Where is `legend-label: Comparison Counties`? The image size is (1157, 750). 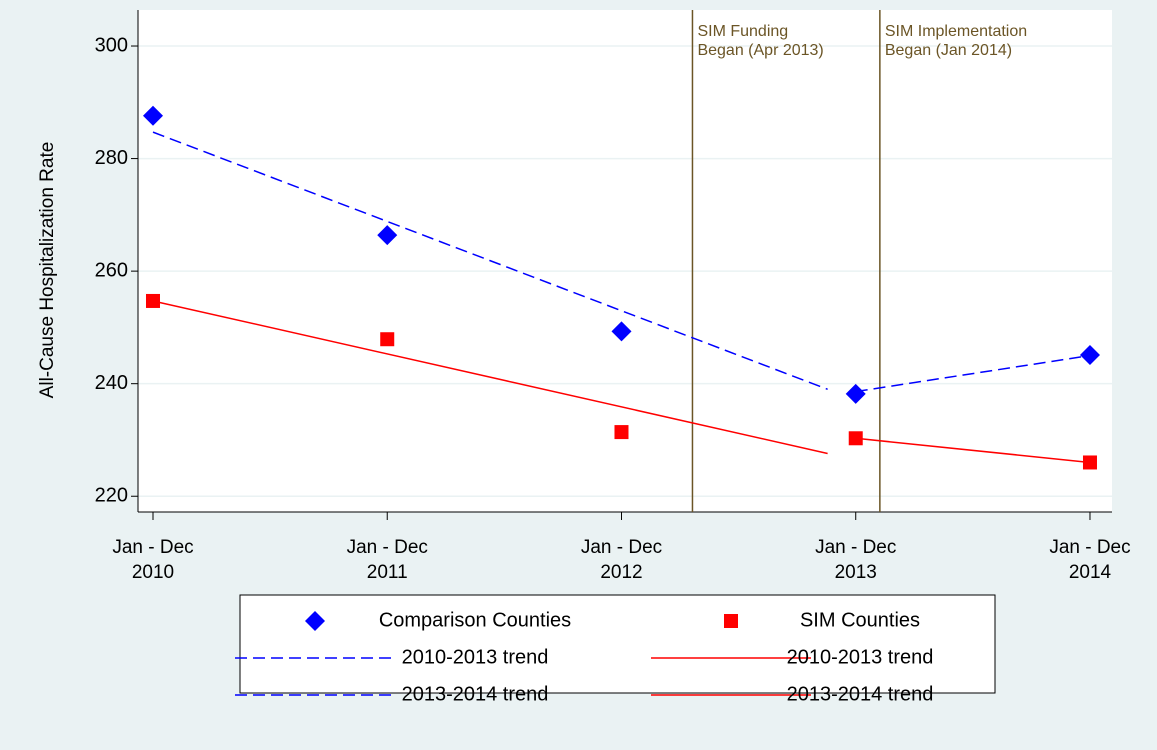
legend-label: Comparison Counties is located at coordinates (475, 620).